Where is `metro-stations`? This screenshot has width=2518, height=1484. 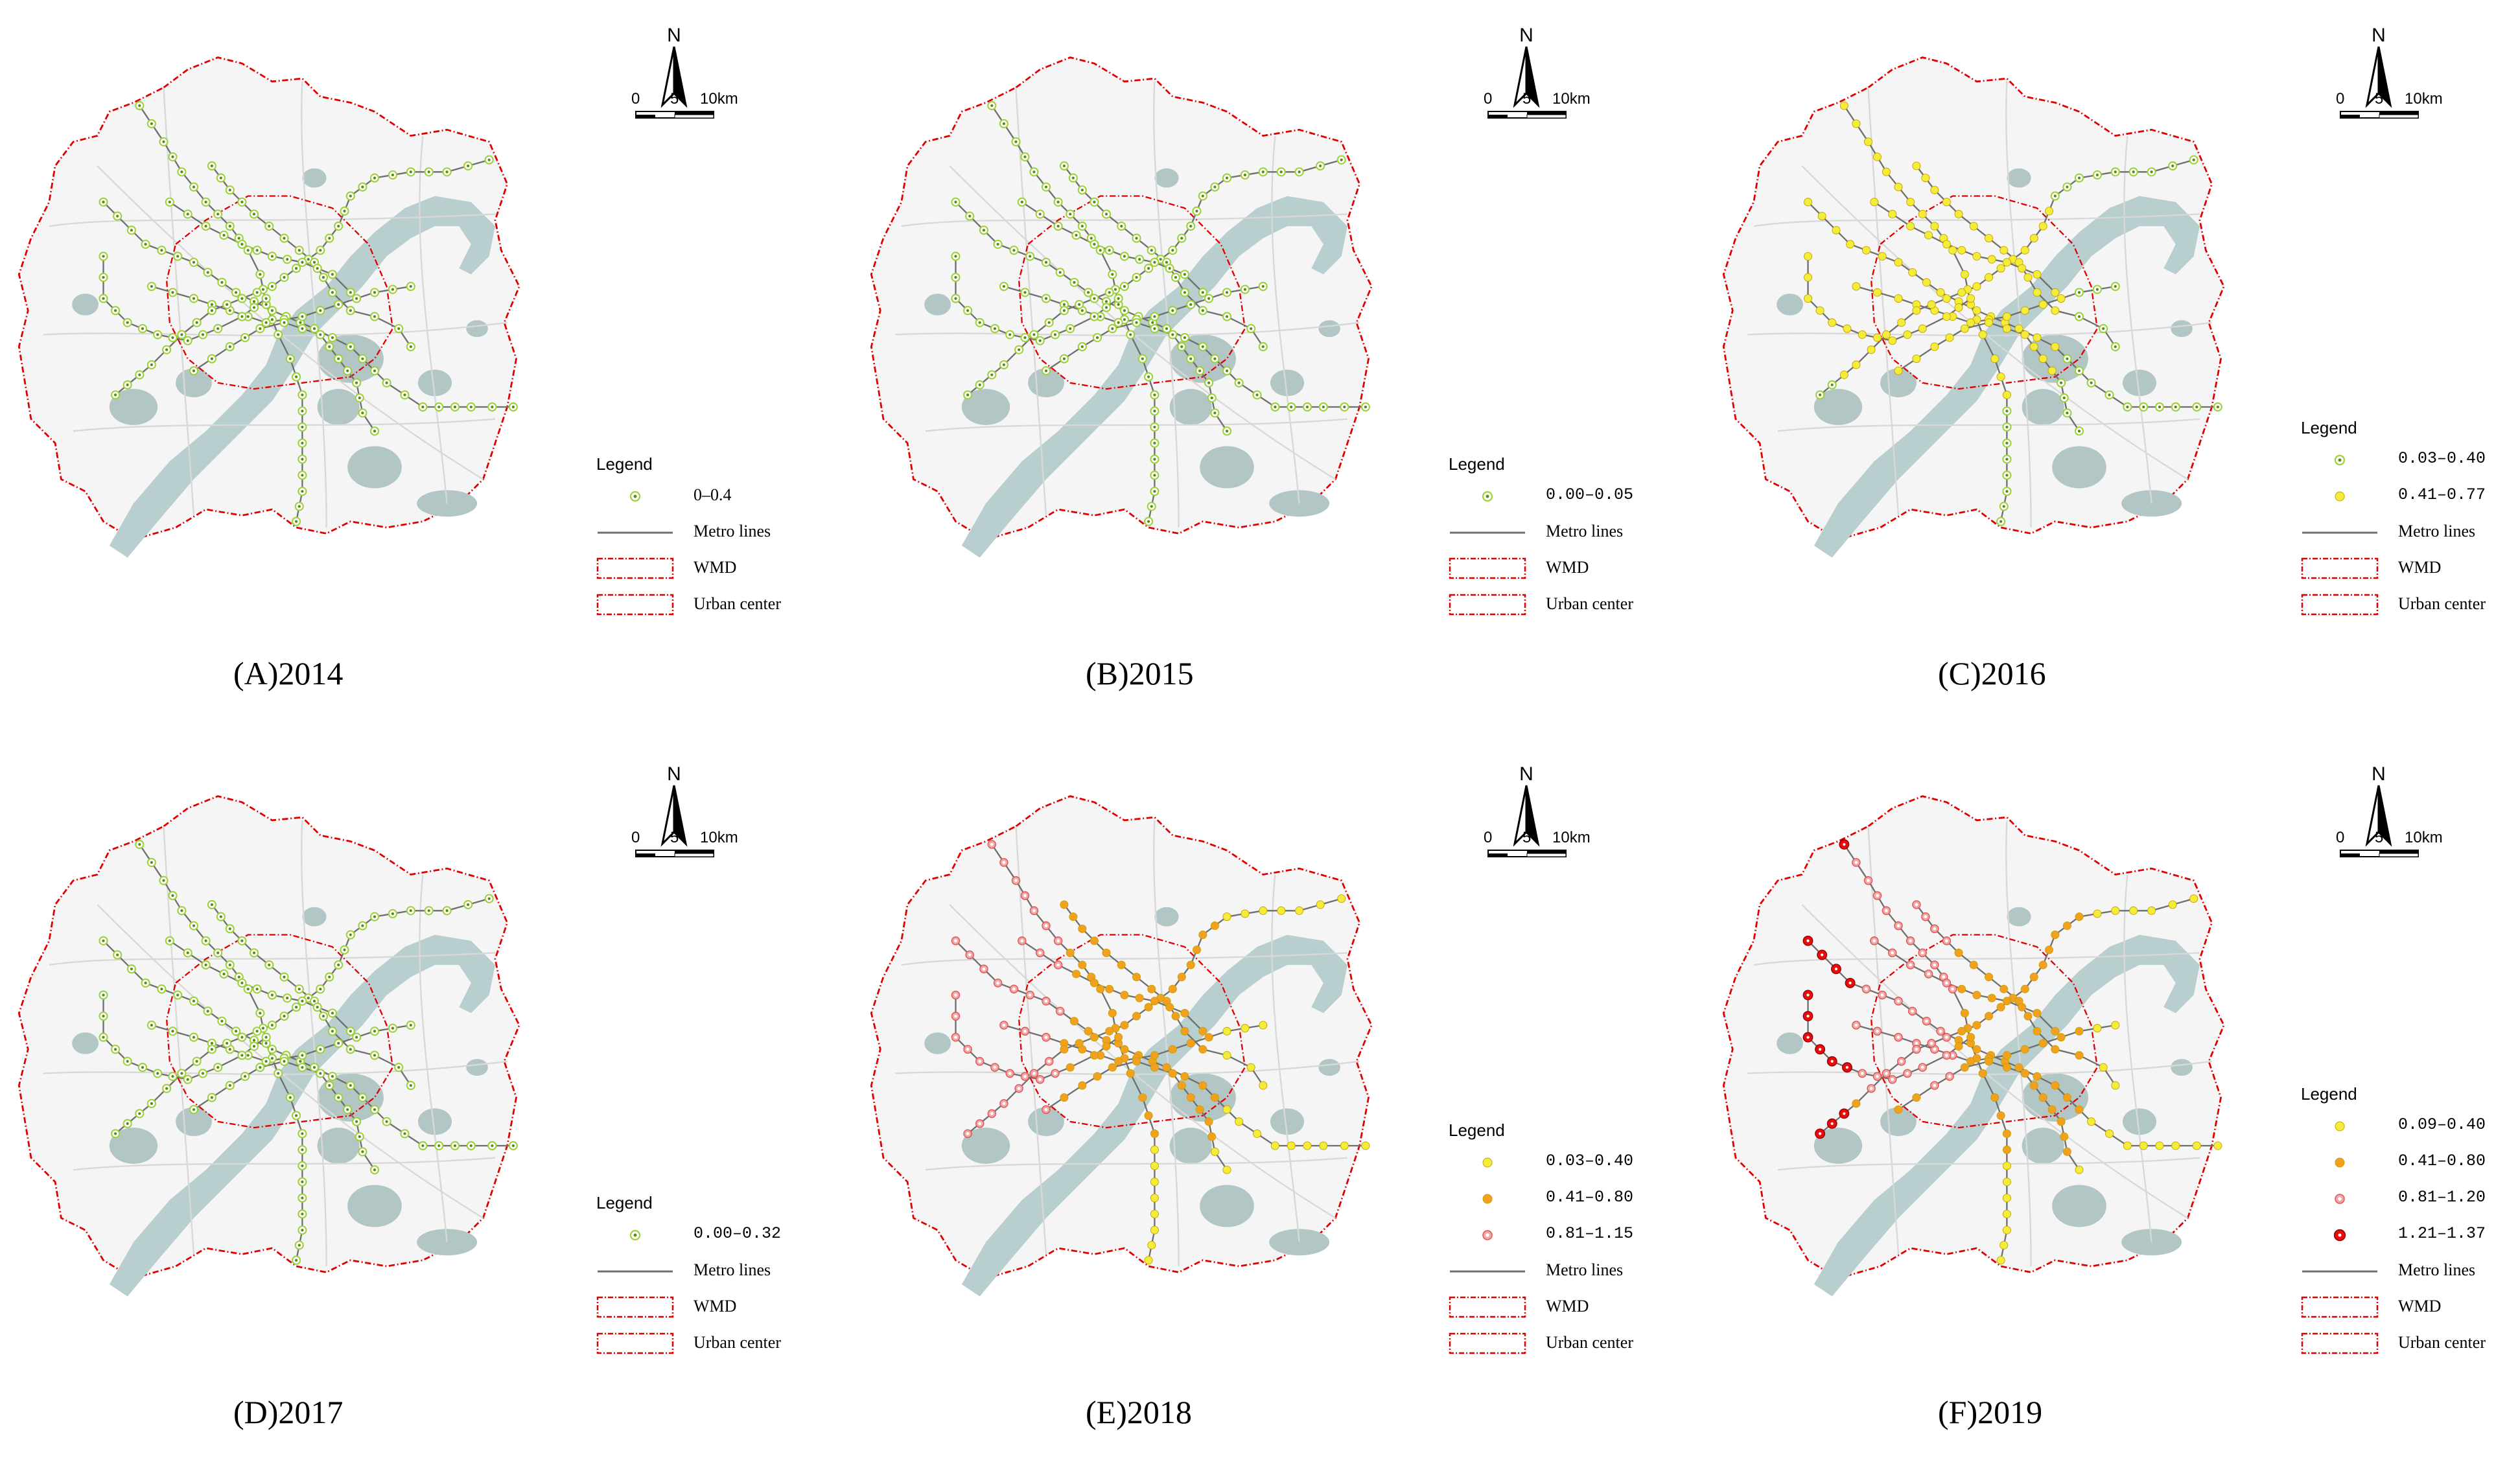
metro-stations is located at coordinates (308, 313).